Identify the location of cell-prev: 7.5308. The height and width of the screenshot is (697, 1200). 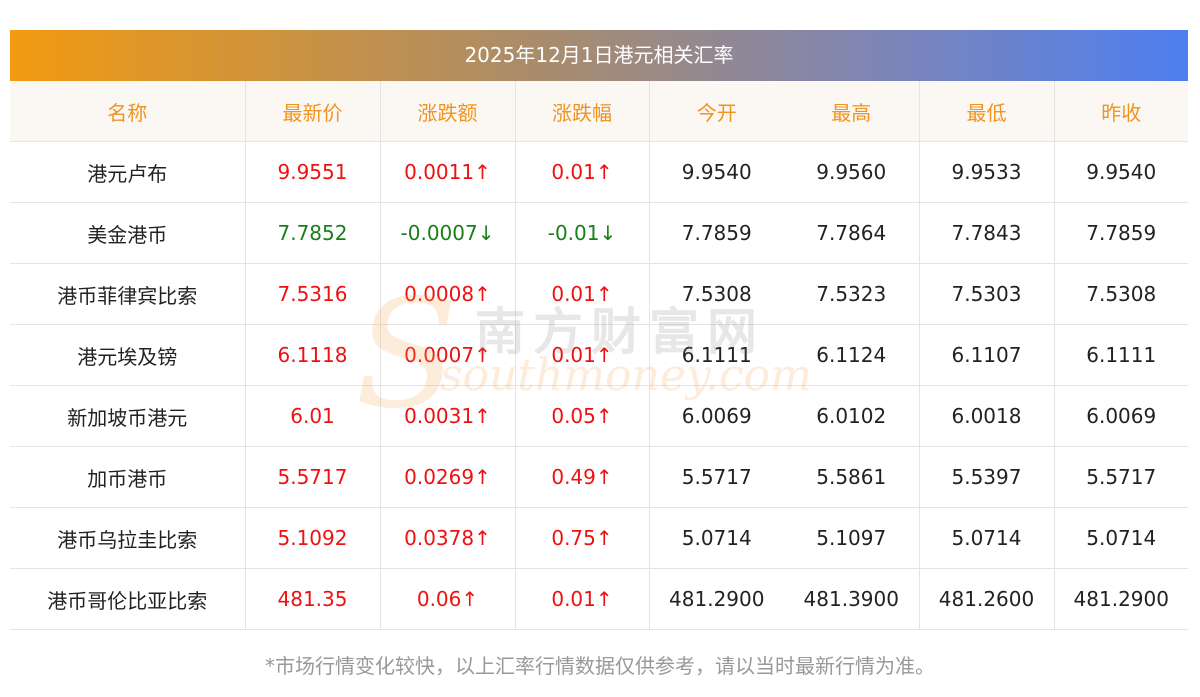
(1120, 294).